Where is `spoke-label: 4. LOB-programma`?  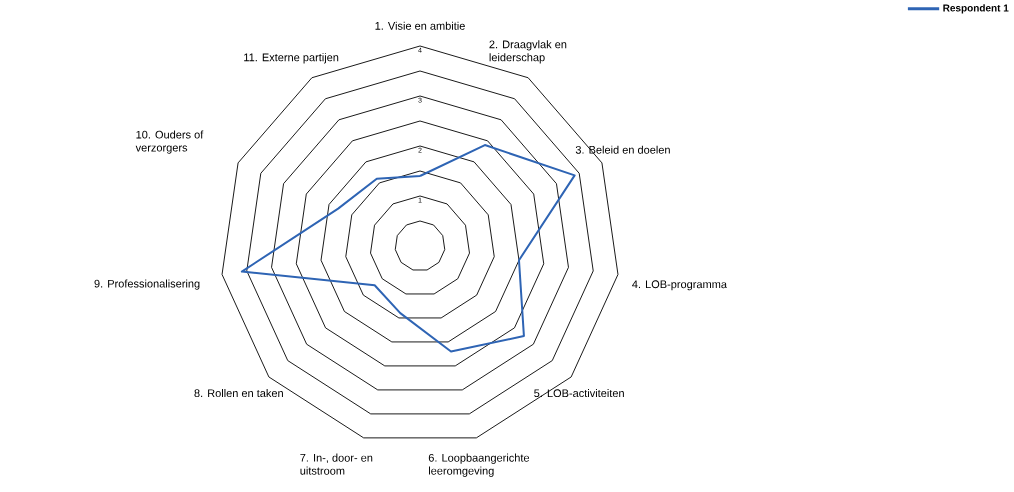 spoke-label: 4. LOB-programma is located at coordinates (679, 285).